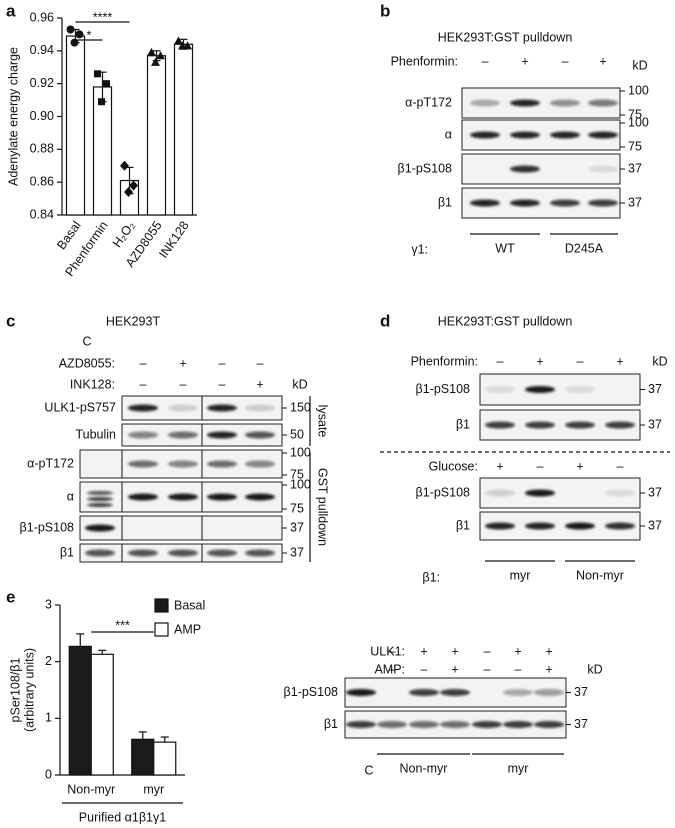 Image resolution: width=675 pixels, height=828 pixels. I want to click on y-tick-label: 0.96, so click(42, 17).